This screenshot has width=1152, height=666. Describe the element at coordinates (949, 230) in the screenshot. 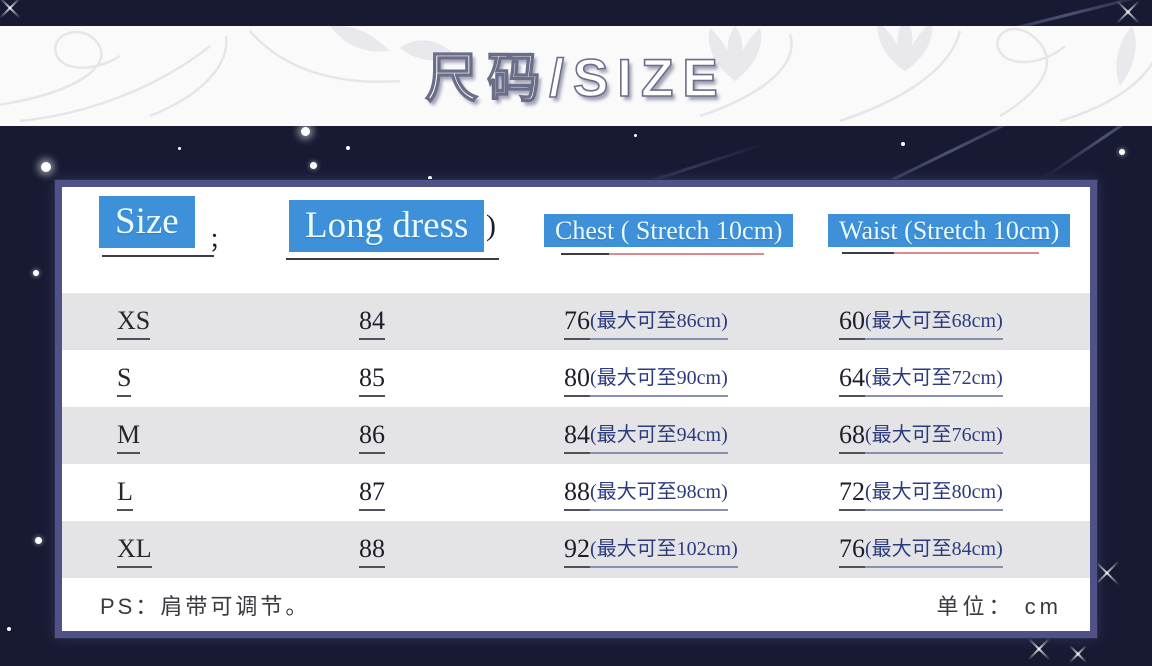

I see `column-header-waist: Waist (Stretch 10cm)` at that location.